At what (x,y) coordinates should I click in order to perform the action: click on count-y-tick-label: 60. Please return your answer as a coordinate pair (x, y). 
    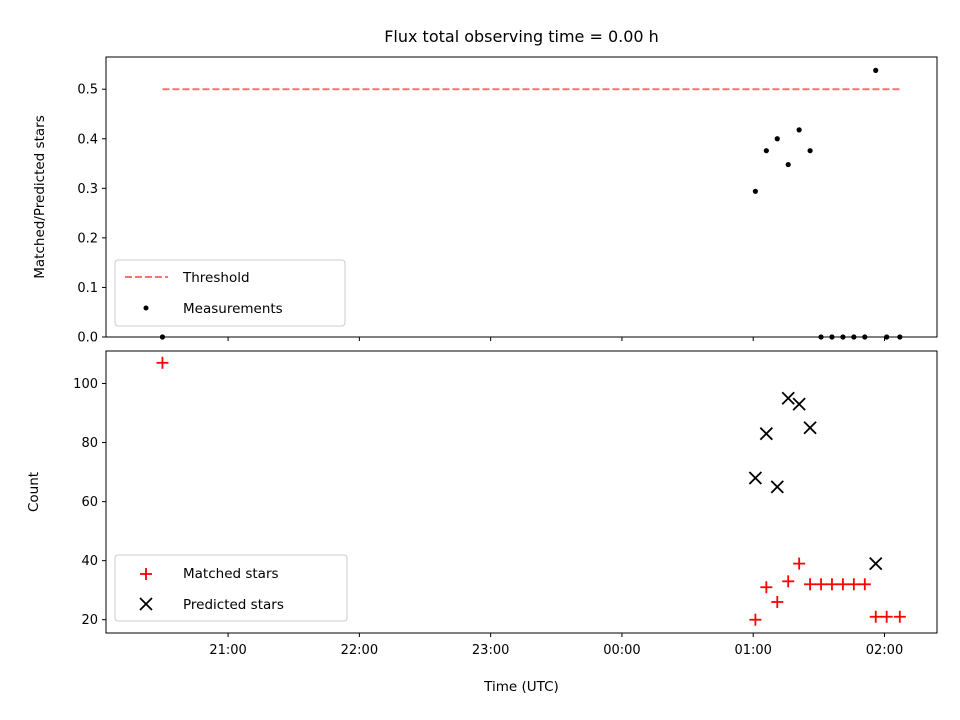
    Looking at the image, I should click on (89, 502).